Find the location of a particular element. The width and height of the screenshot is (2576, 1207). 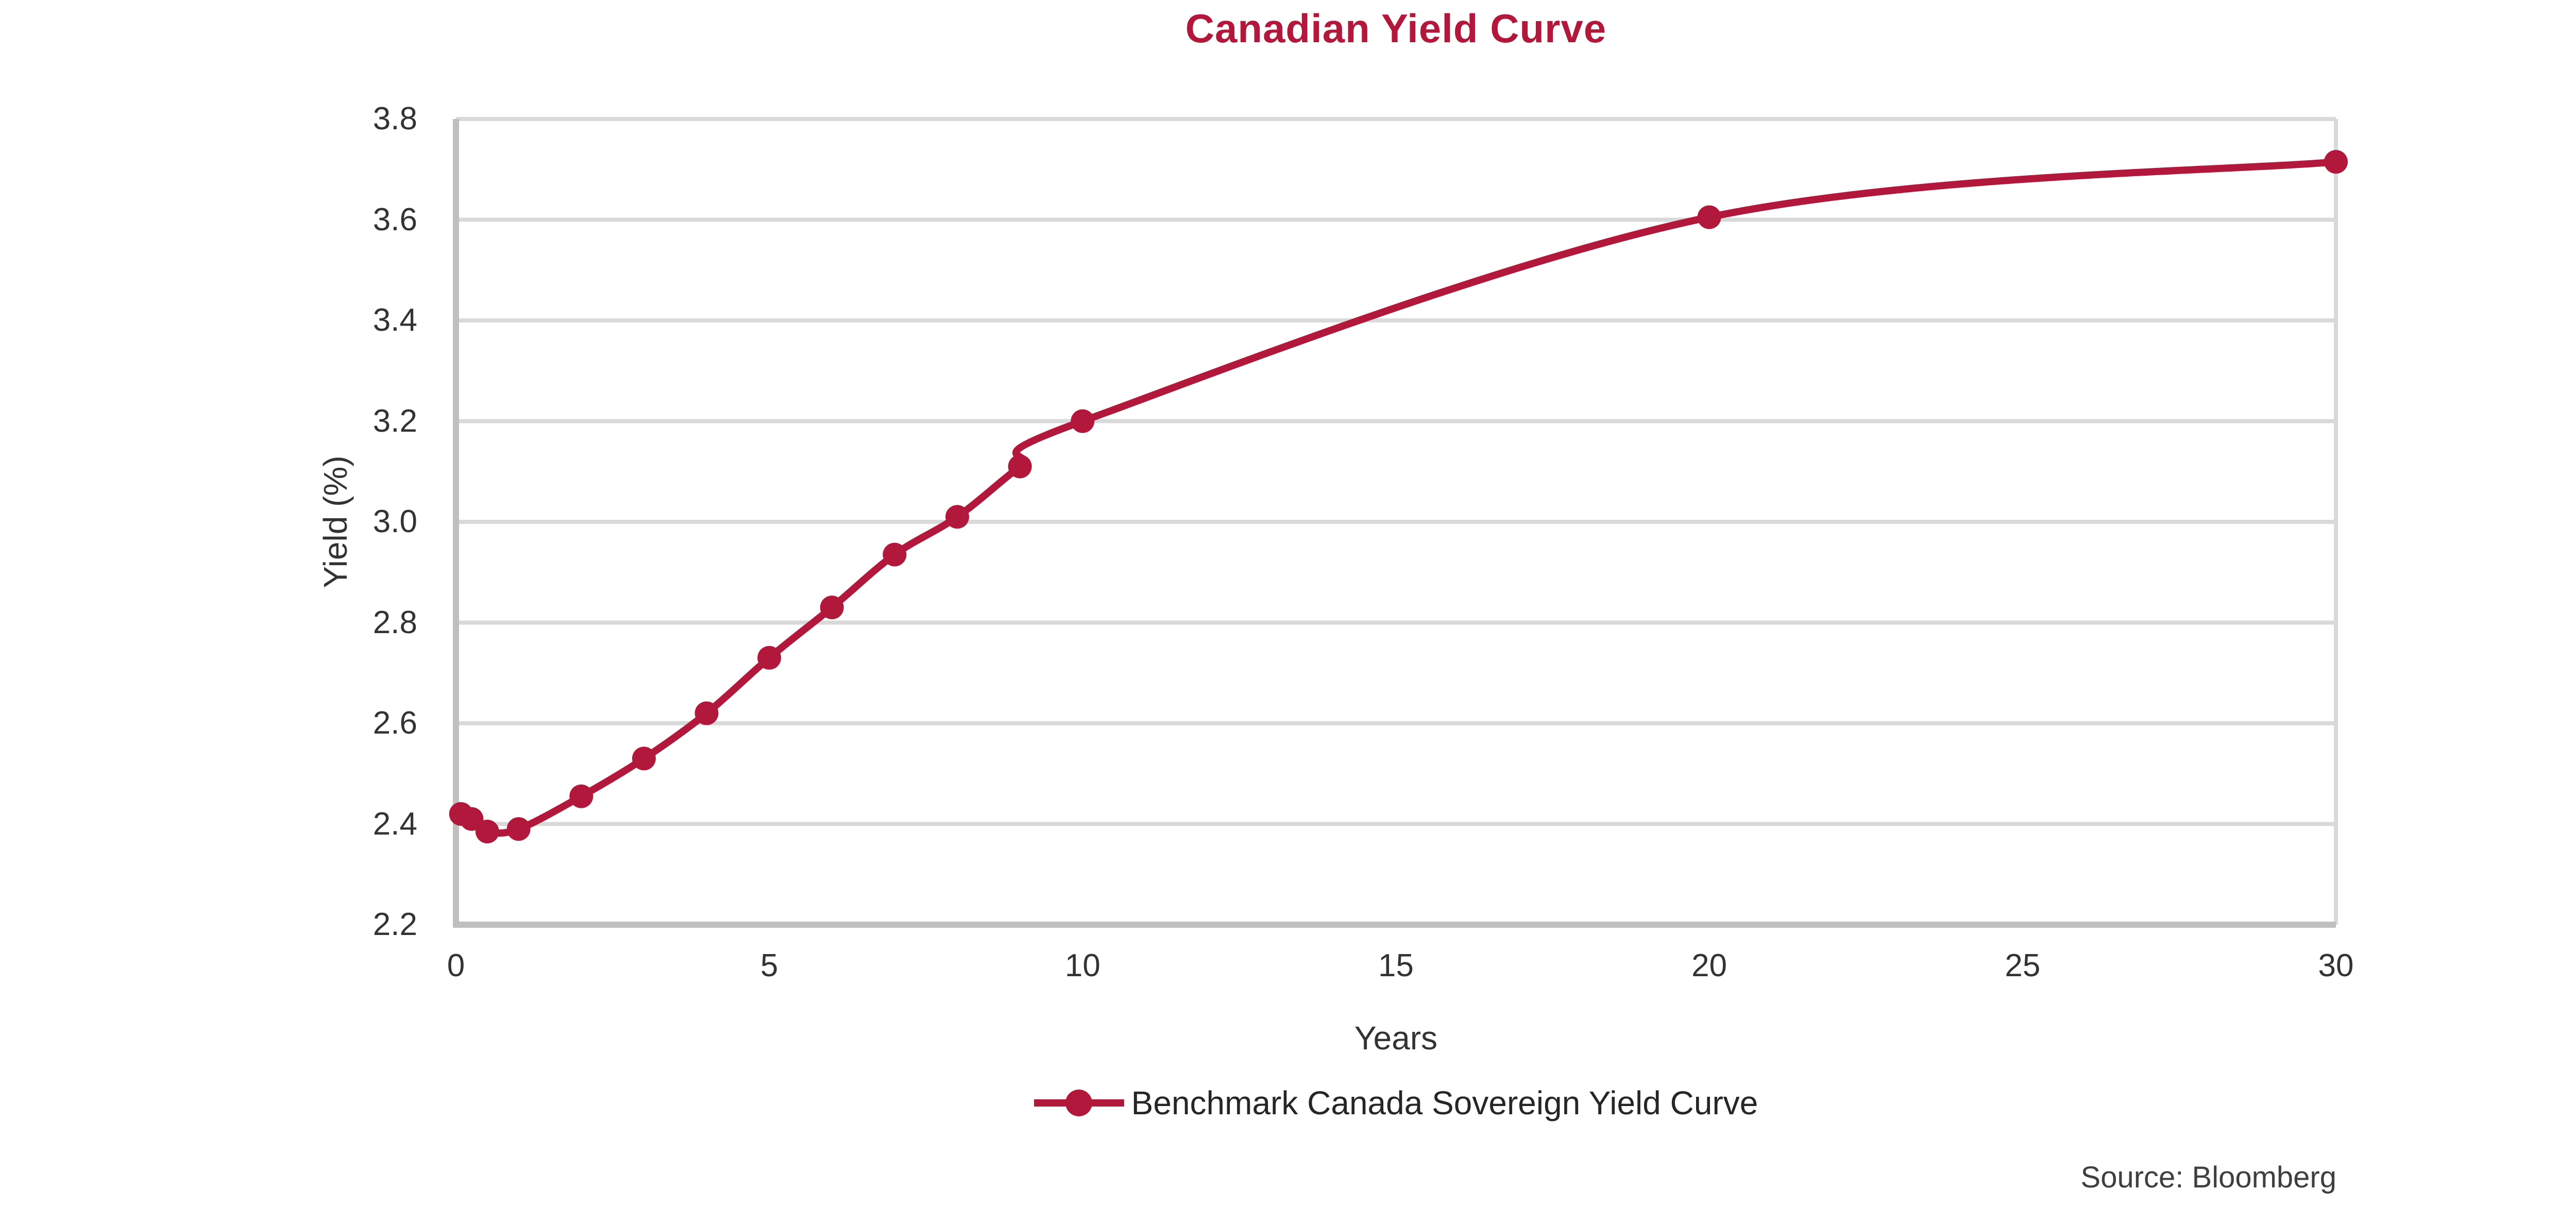

x-tick-label: 10 is located at coordinates (1082, 965).